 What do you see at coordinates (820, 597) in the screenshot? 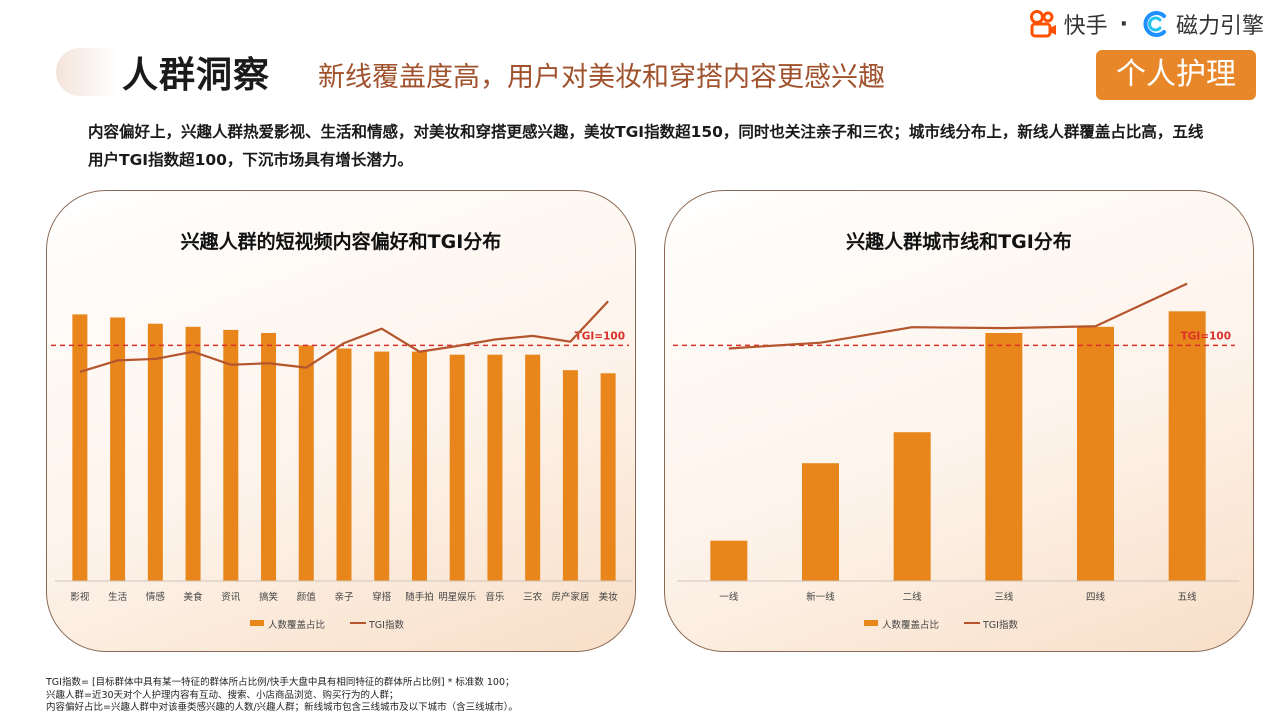
I see `tick-label-新一线: 新一线` at bounding box center [820, 597].